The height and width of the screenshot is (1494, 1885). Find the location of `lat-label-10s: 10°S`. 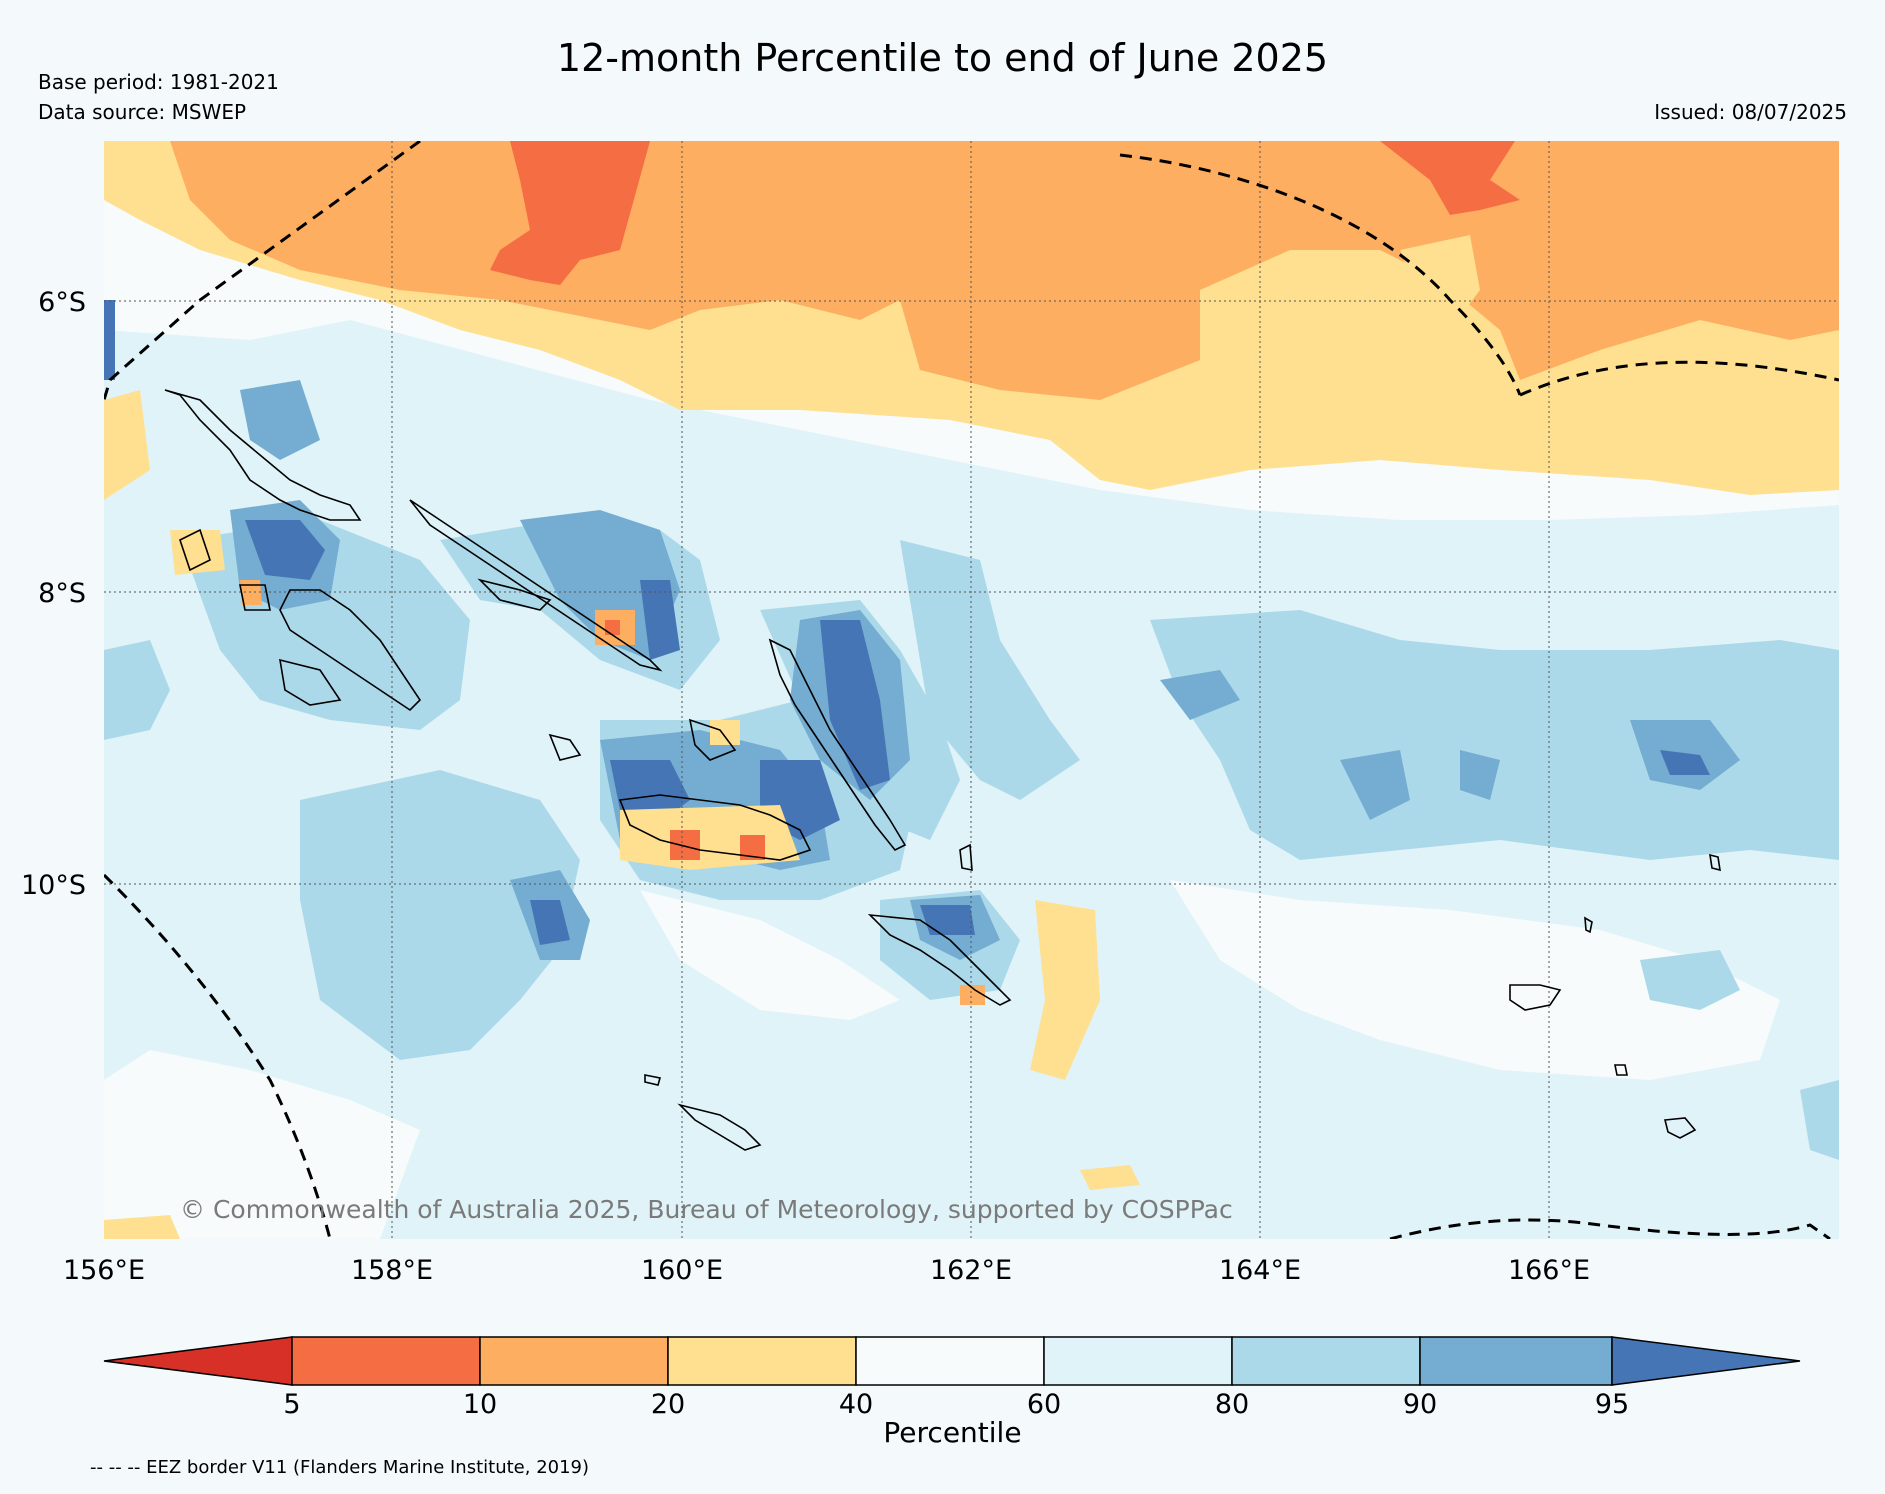

lat-label-10s: 10°S is located at coordinates (53, 885).